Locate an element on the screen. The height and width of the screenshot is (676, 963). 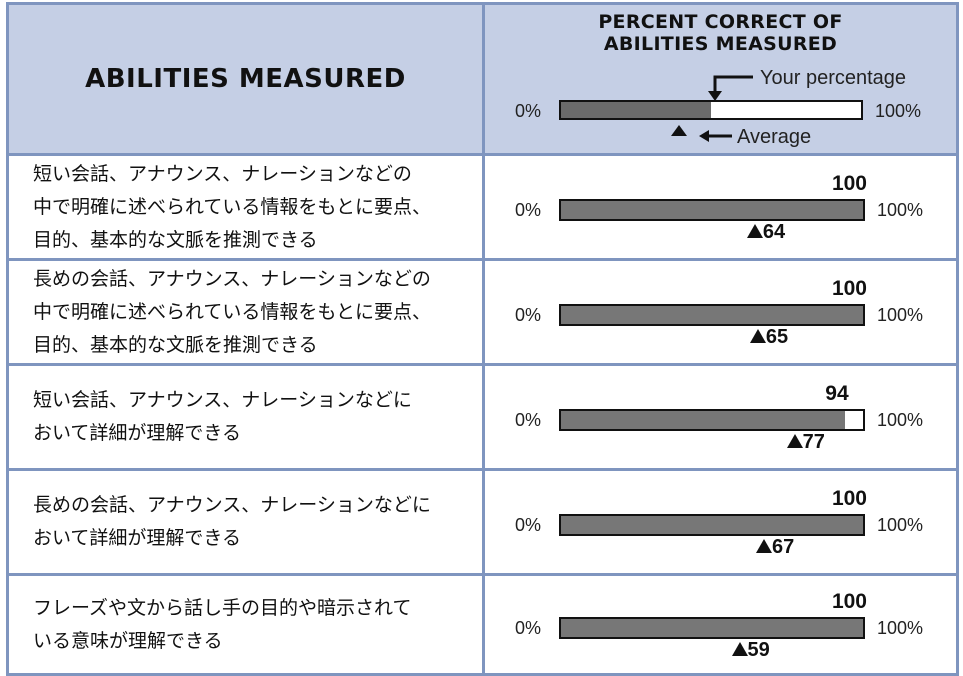
average-marker: 77 is located at coordinates (805, 442).